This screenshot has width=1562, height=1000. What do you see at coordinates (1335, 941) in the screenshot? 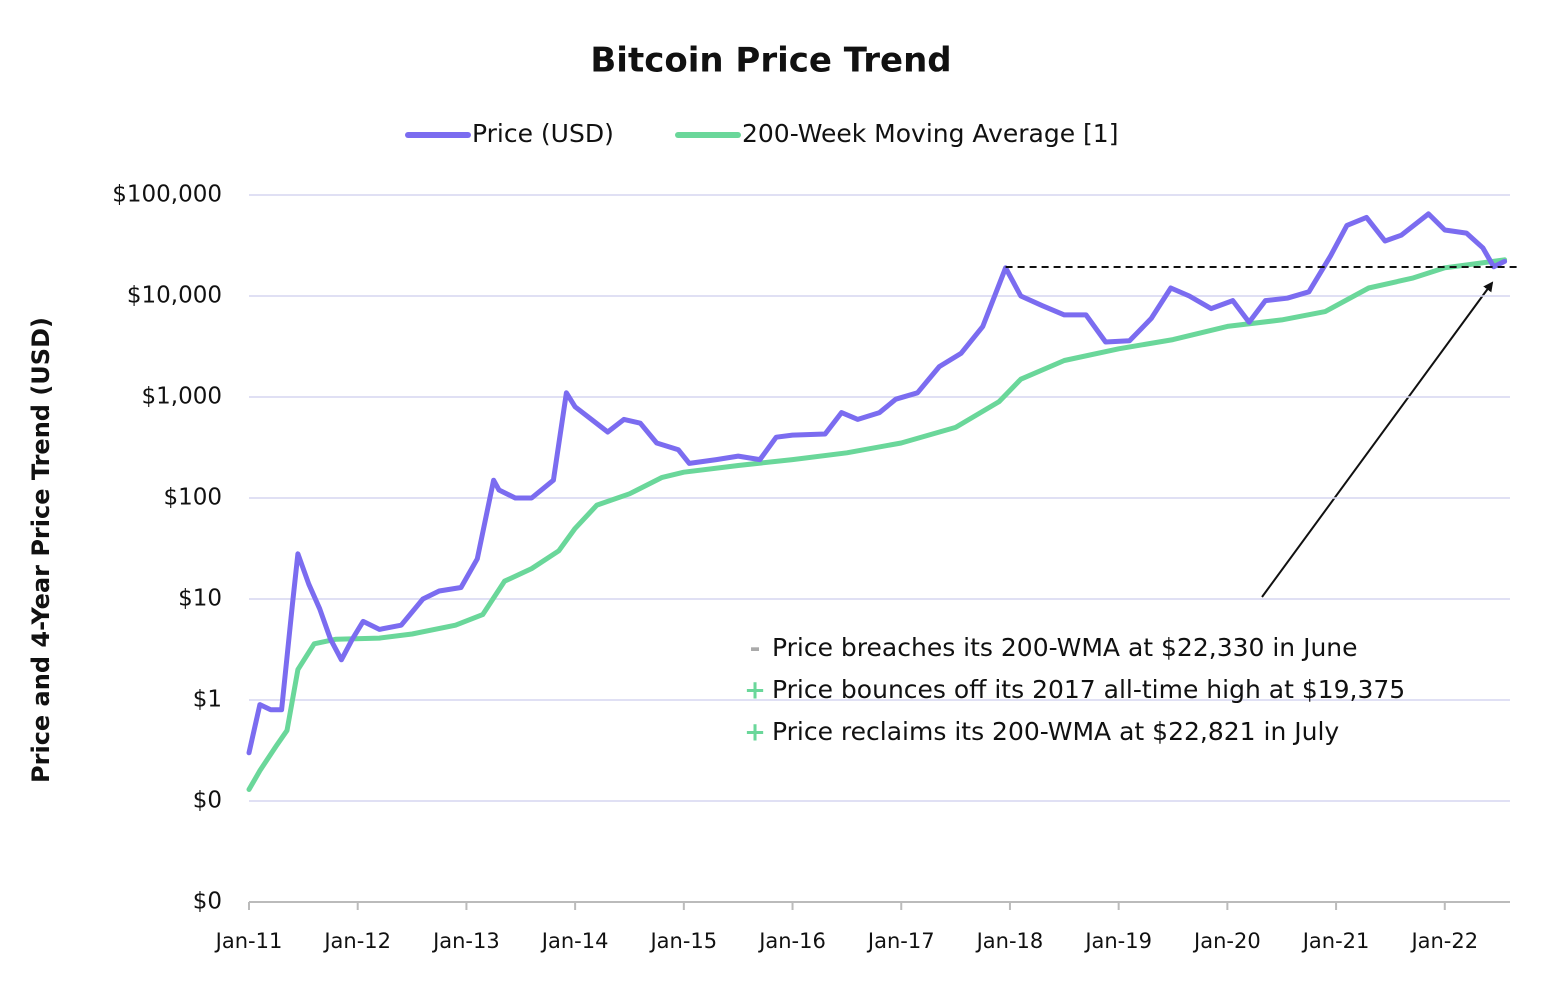
I see `x-tick-label: Jan-21` at bounding box center [1335, 941].